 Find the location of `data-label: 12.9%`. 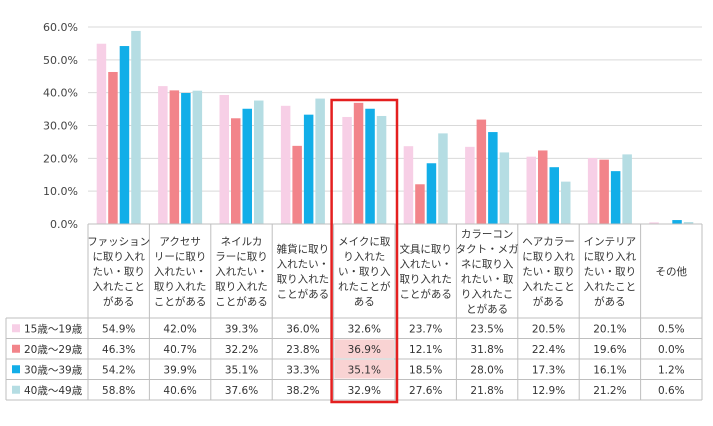

data-label: 12.9% is located at coordinates (548, 391).